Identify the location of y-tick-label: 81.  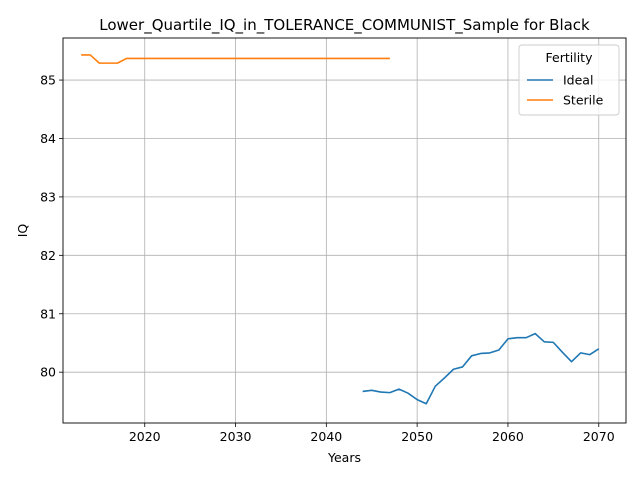
(48, 313).